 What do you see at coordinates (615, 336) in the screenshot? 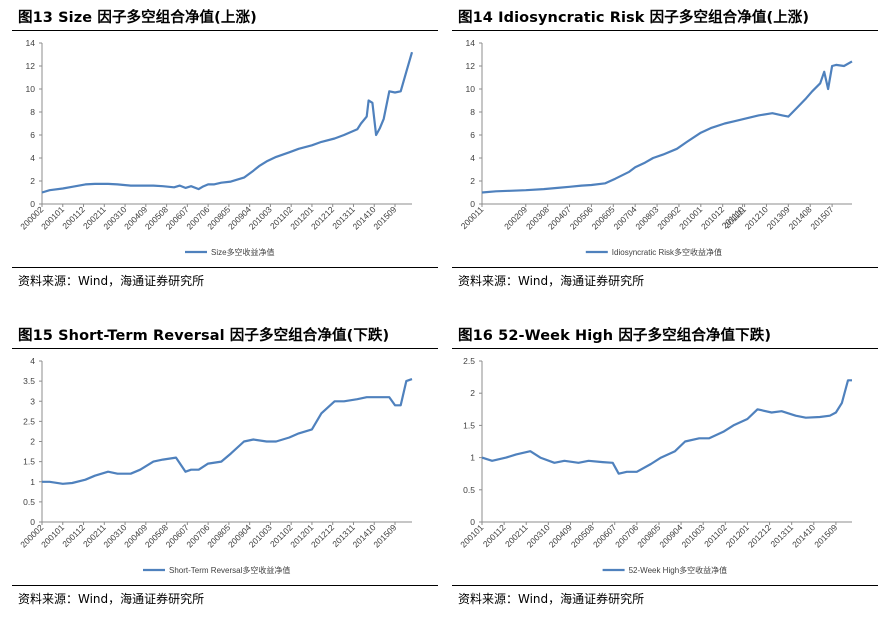
I see `chart-title: 图16 52-Week High 因子多空组合净值下跌)` at bounding box center [615, 336].